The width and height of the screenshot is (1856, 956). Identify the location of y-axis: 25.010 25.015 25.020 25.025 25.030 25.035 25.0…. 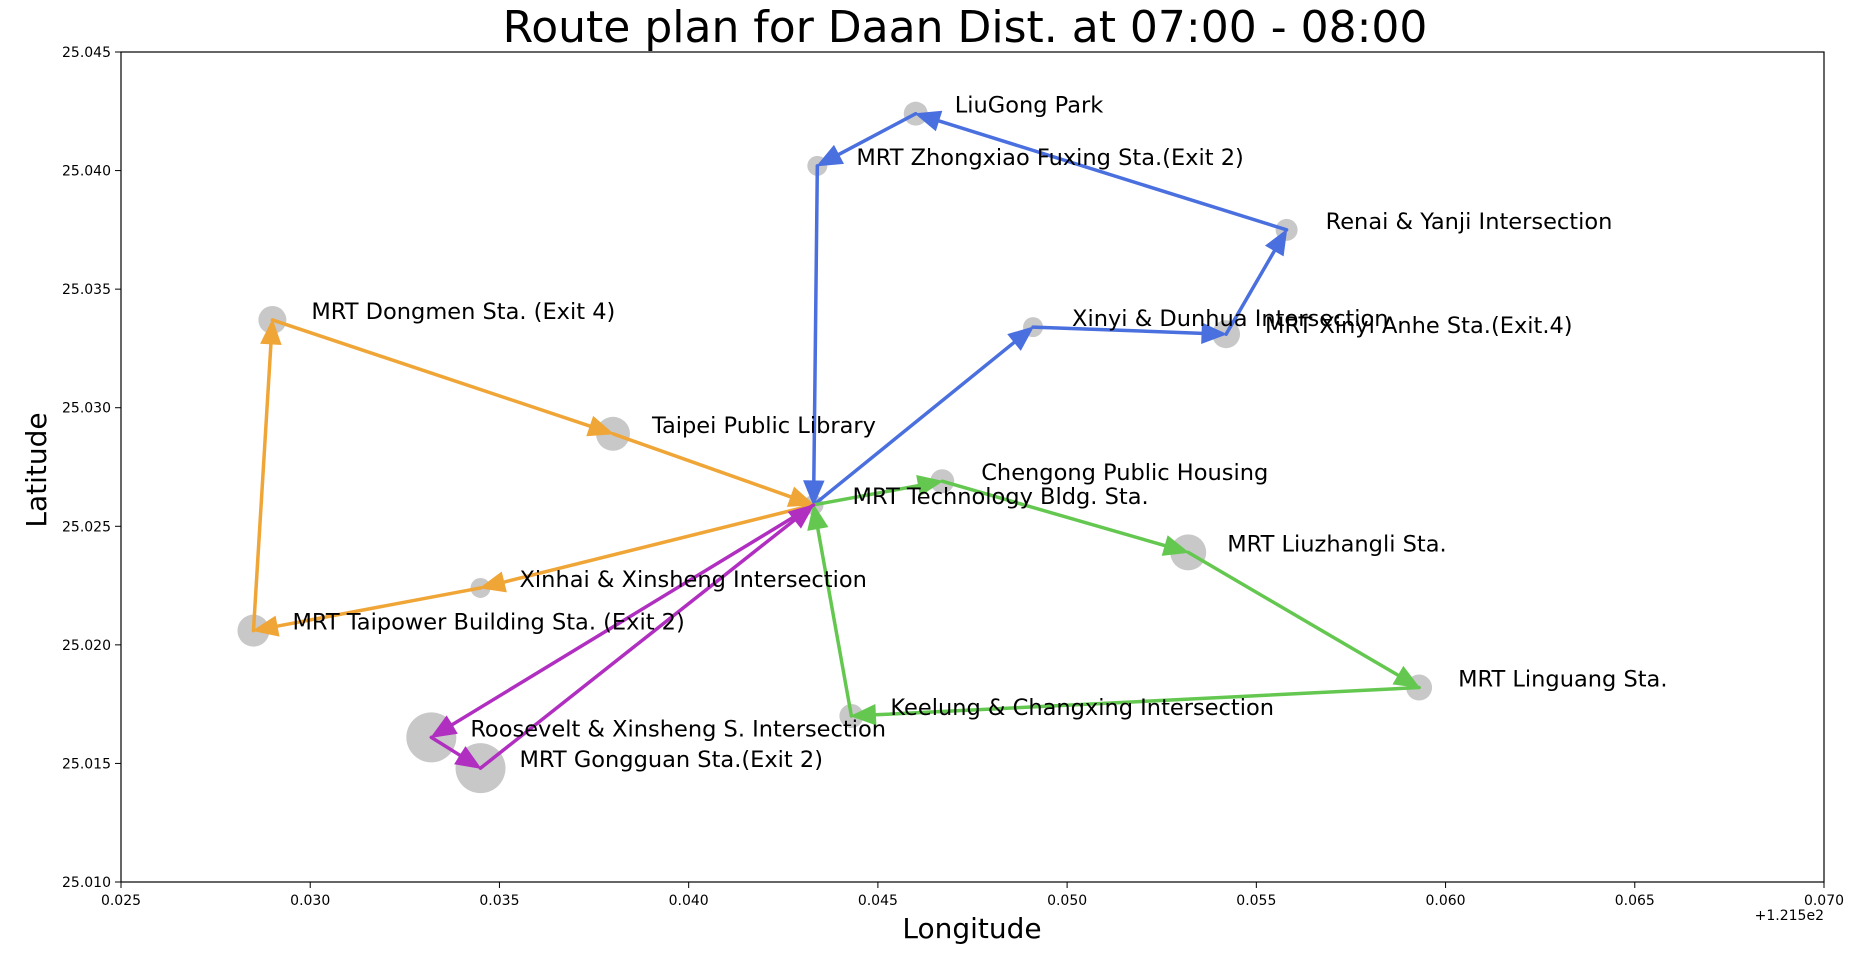
(91, 468).